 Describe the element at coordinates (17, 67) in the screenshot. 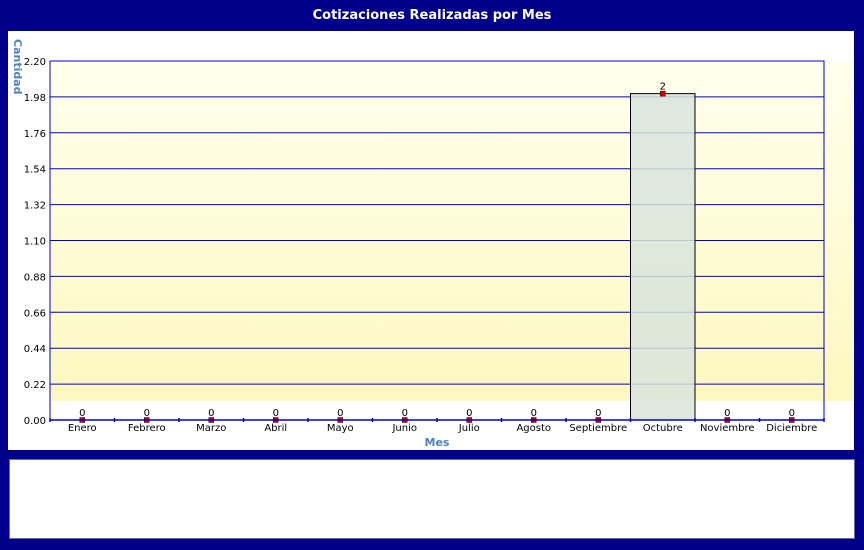

I see `y-axis-label: Cantidad` at that location.